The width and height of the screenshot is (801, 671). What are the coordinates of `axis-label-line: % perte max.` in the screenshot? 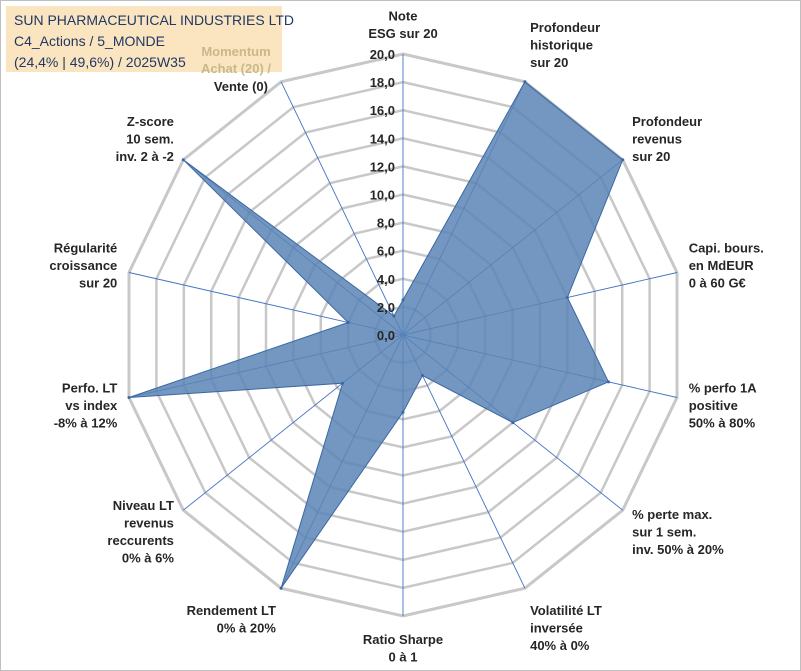 It's located at (672, 514).